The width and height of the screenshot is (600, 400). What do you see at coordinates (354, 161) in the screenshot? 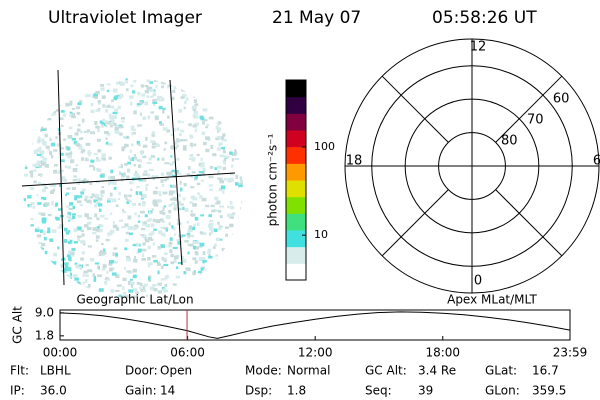
I see `mlt-label: 18` at bounding box center [354, 161].